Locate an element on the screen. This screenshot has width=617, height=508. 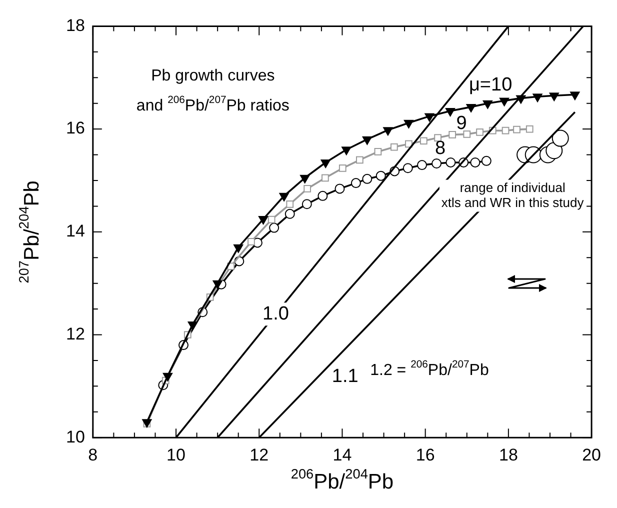
x-tick-label: 8 is located at coordinates (93, 454).